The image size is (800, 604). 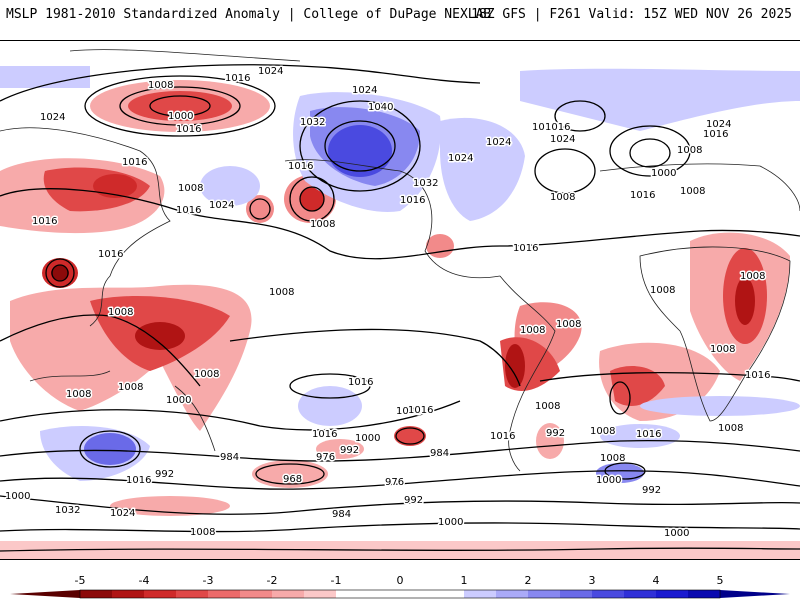 I want to click on colorbar-tick-label: 1, so click(x=464, y=580).